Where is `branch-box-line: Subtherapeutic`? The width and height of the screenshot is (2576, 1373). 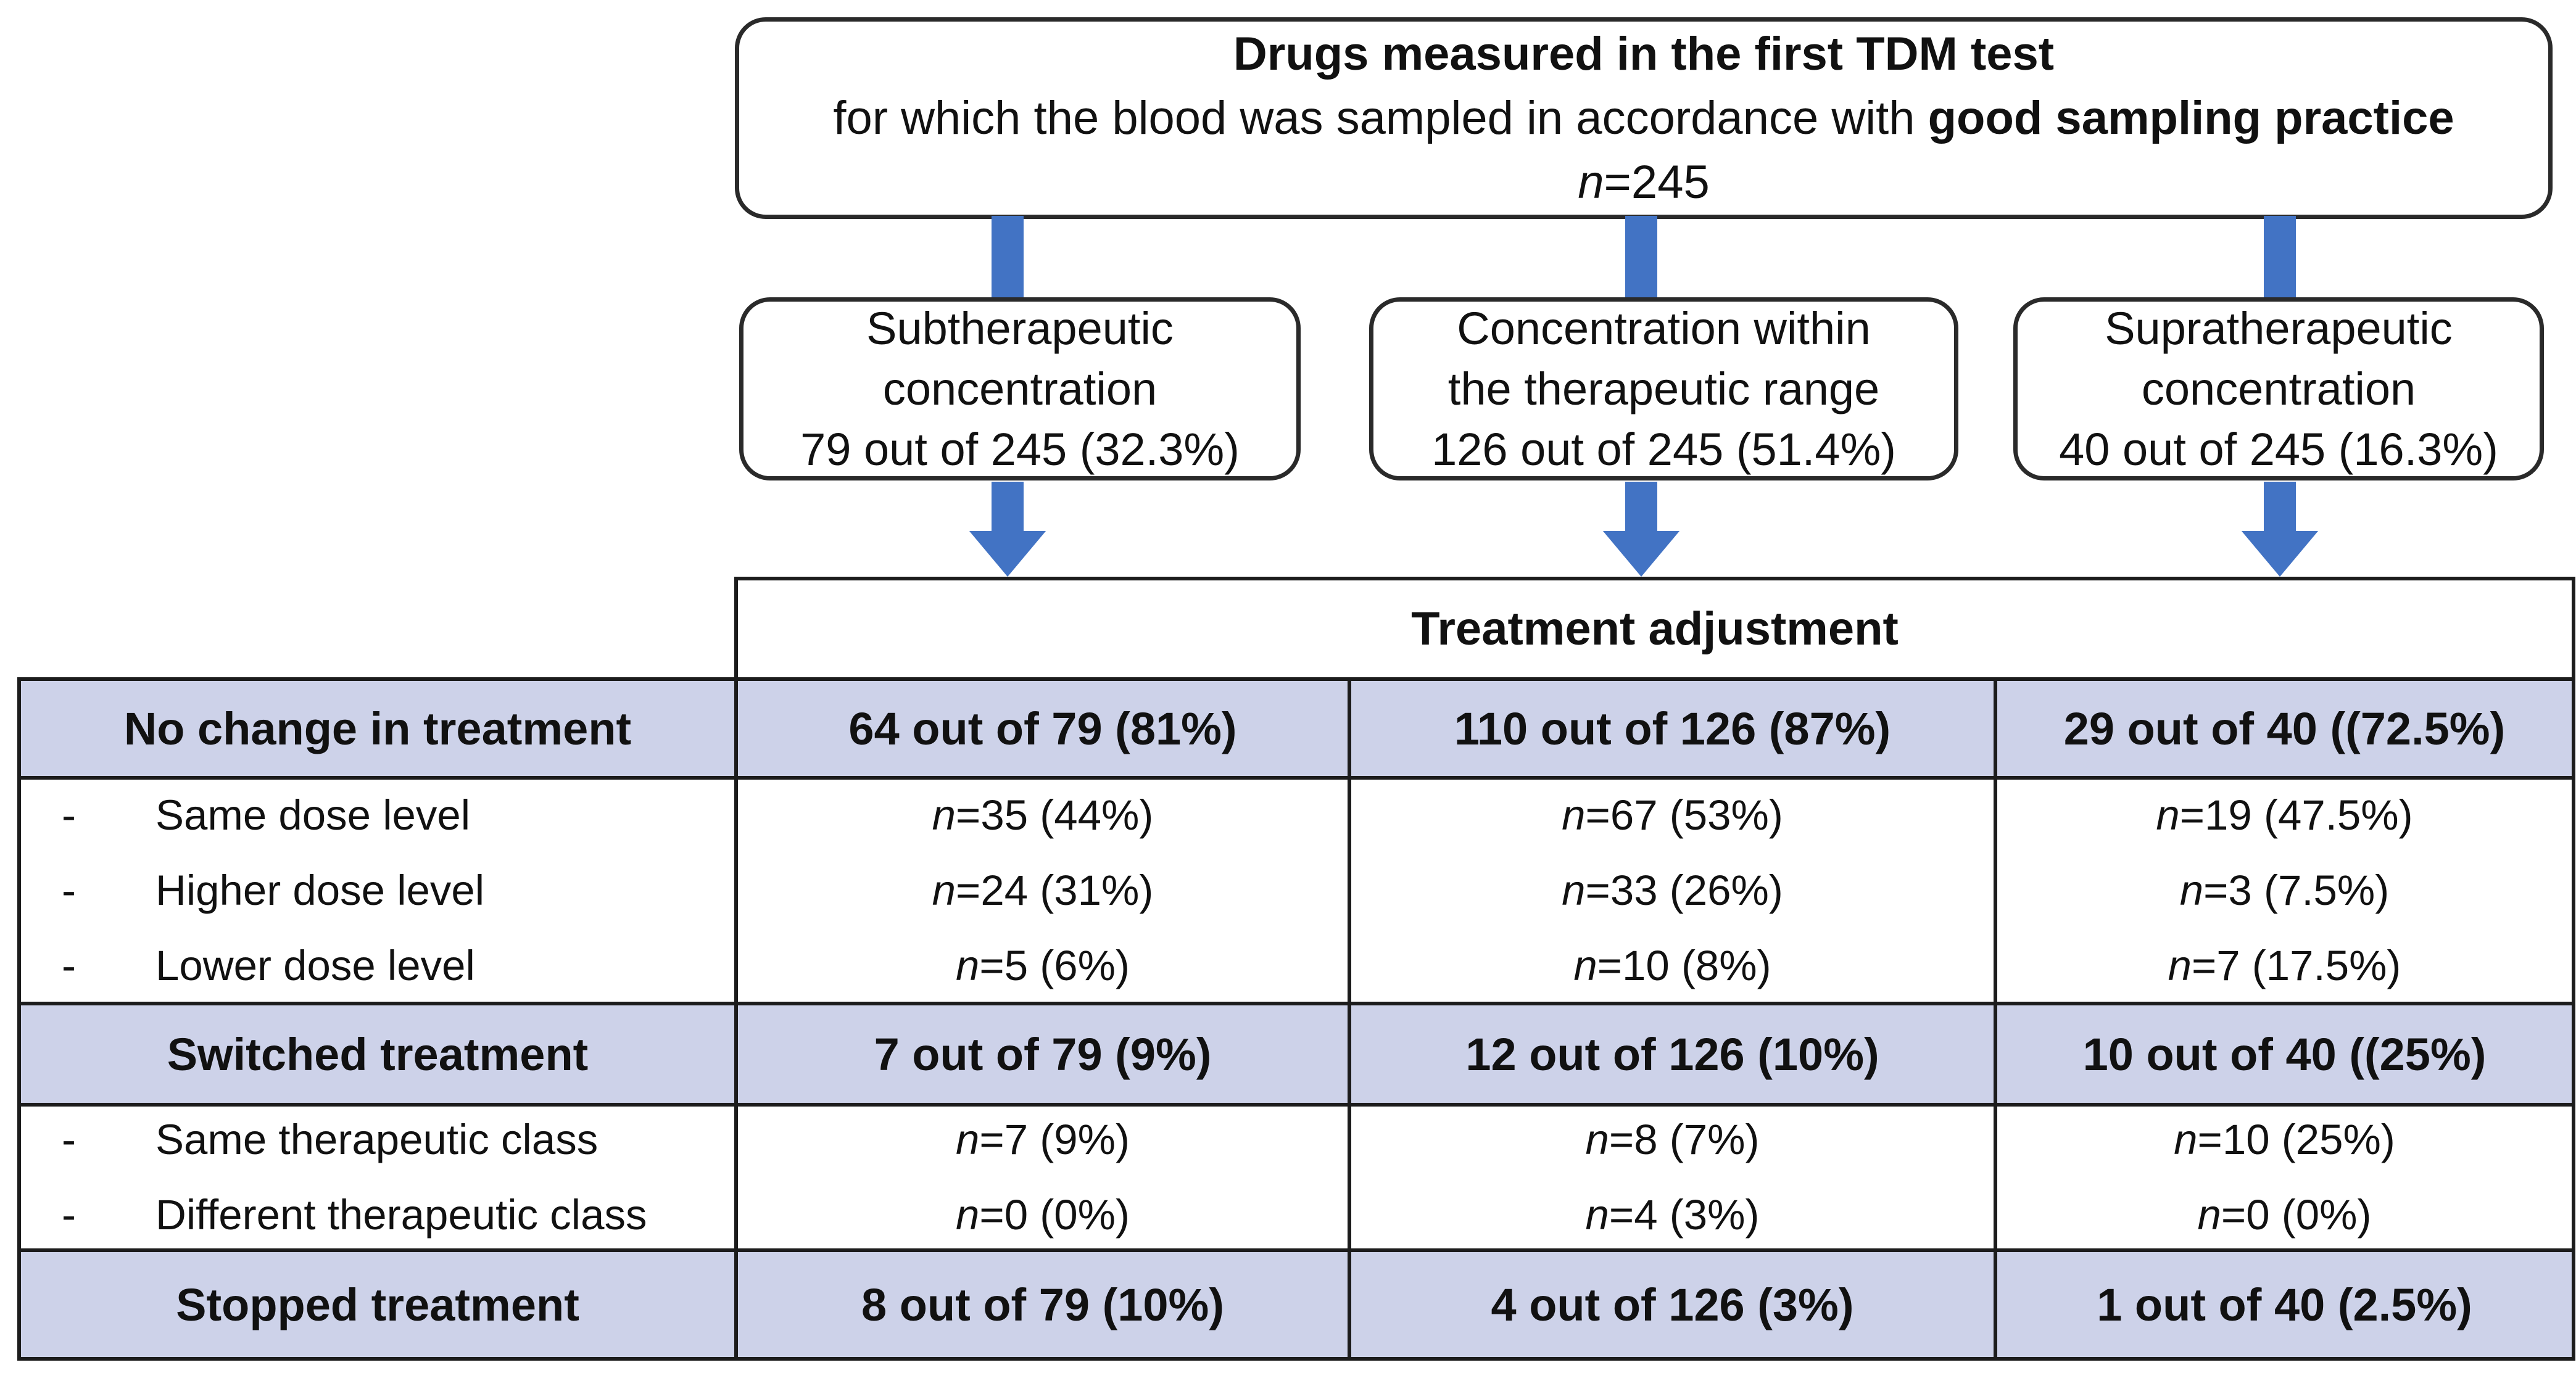
branch-box-line: Subtherapeutic is located at coordinates (1020, 328).